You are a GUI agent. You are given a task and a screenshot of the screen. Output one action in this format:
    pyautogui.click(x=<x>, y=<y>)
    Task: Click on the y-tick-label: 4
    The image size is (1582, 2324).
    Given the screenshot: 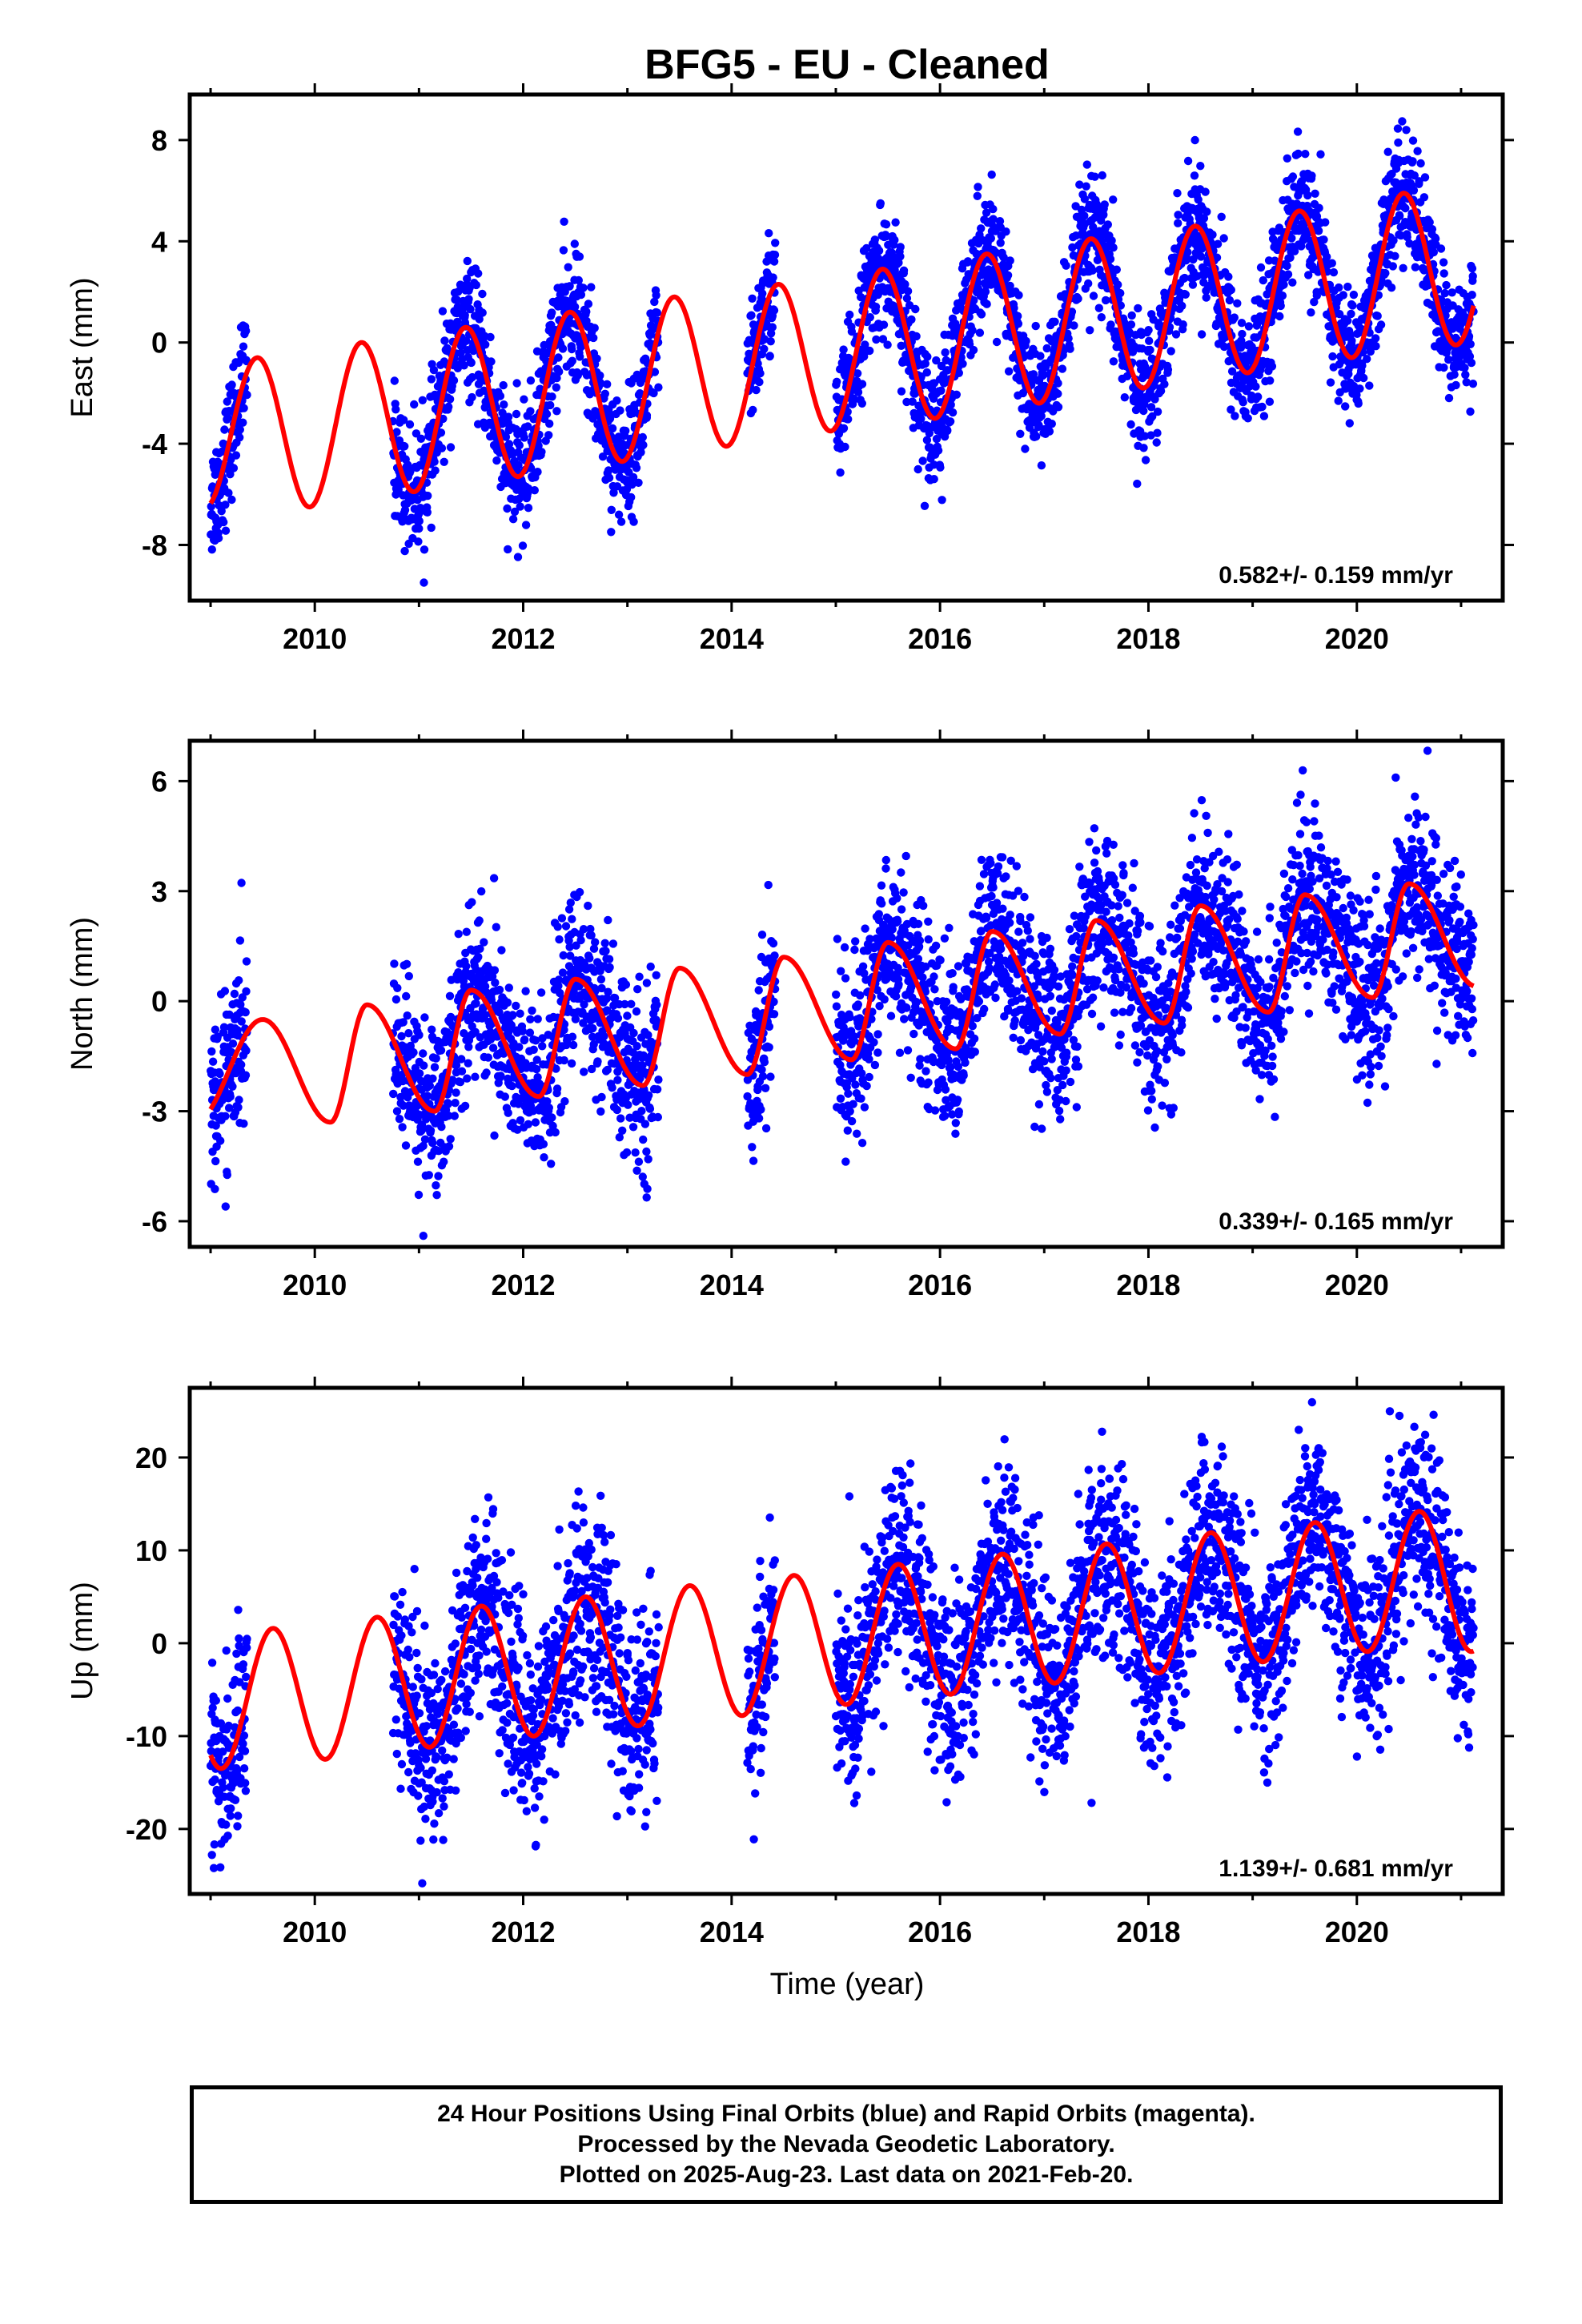 What is the action you would take?
    pyautogui.click(x=159, y=242)
    